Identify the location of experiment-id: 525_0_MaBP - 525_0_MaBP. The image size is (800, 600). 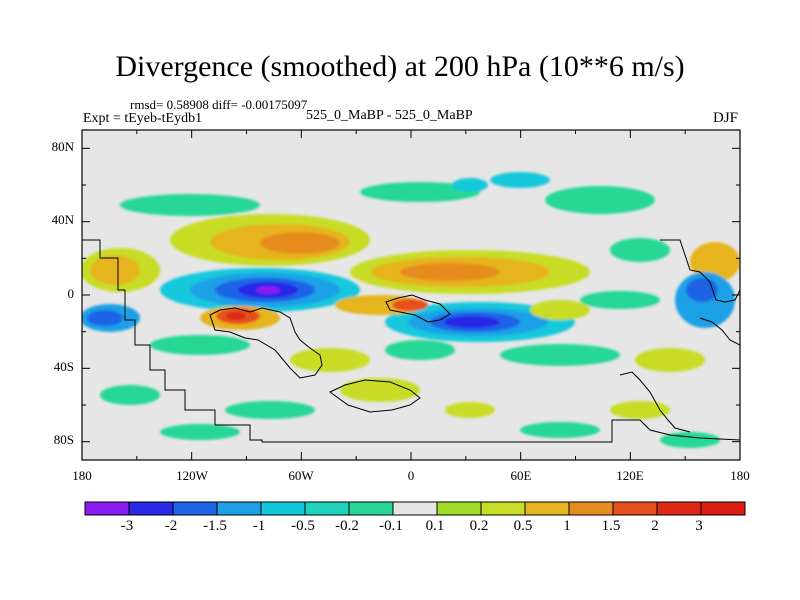
(389, 115).